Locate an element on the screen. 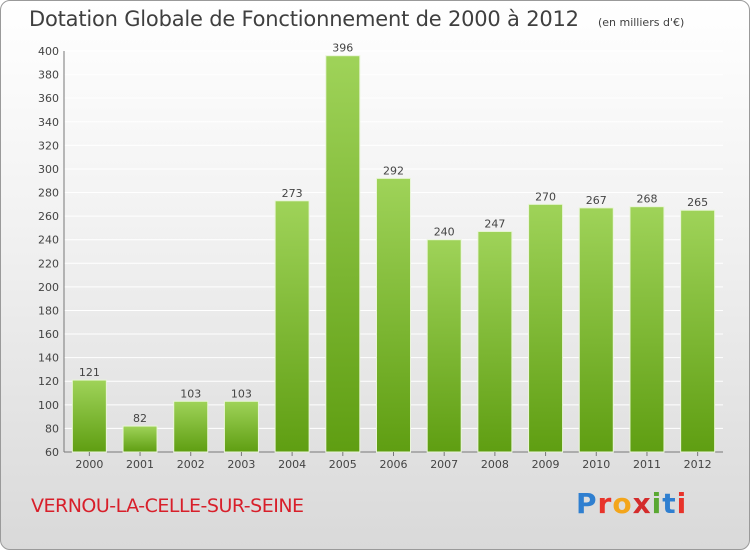 Image resolution: width=750 pixels, height=550 pixels. x-tick-label: 2001 is located at coordinates (140, 464).